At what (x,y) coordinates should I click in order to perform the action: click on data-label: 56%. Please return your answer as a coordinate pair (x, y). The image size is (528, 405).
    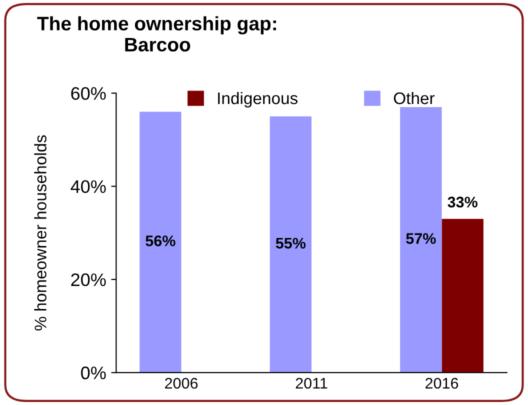
    Looking at the image, I should click on (161, 240).